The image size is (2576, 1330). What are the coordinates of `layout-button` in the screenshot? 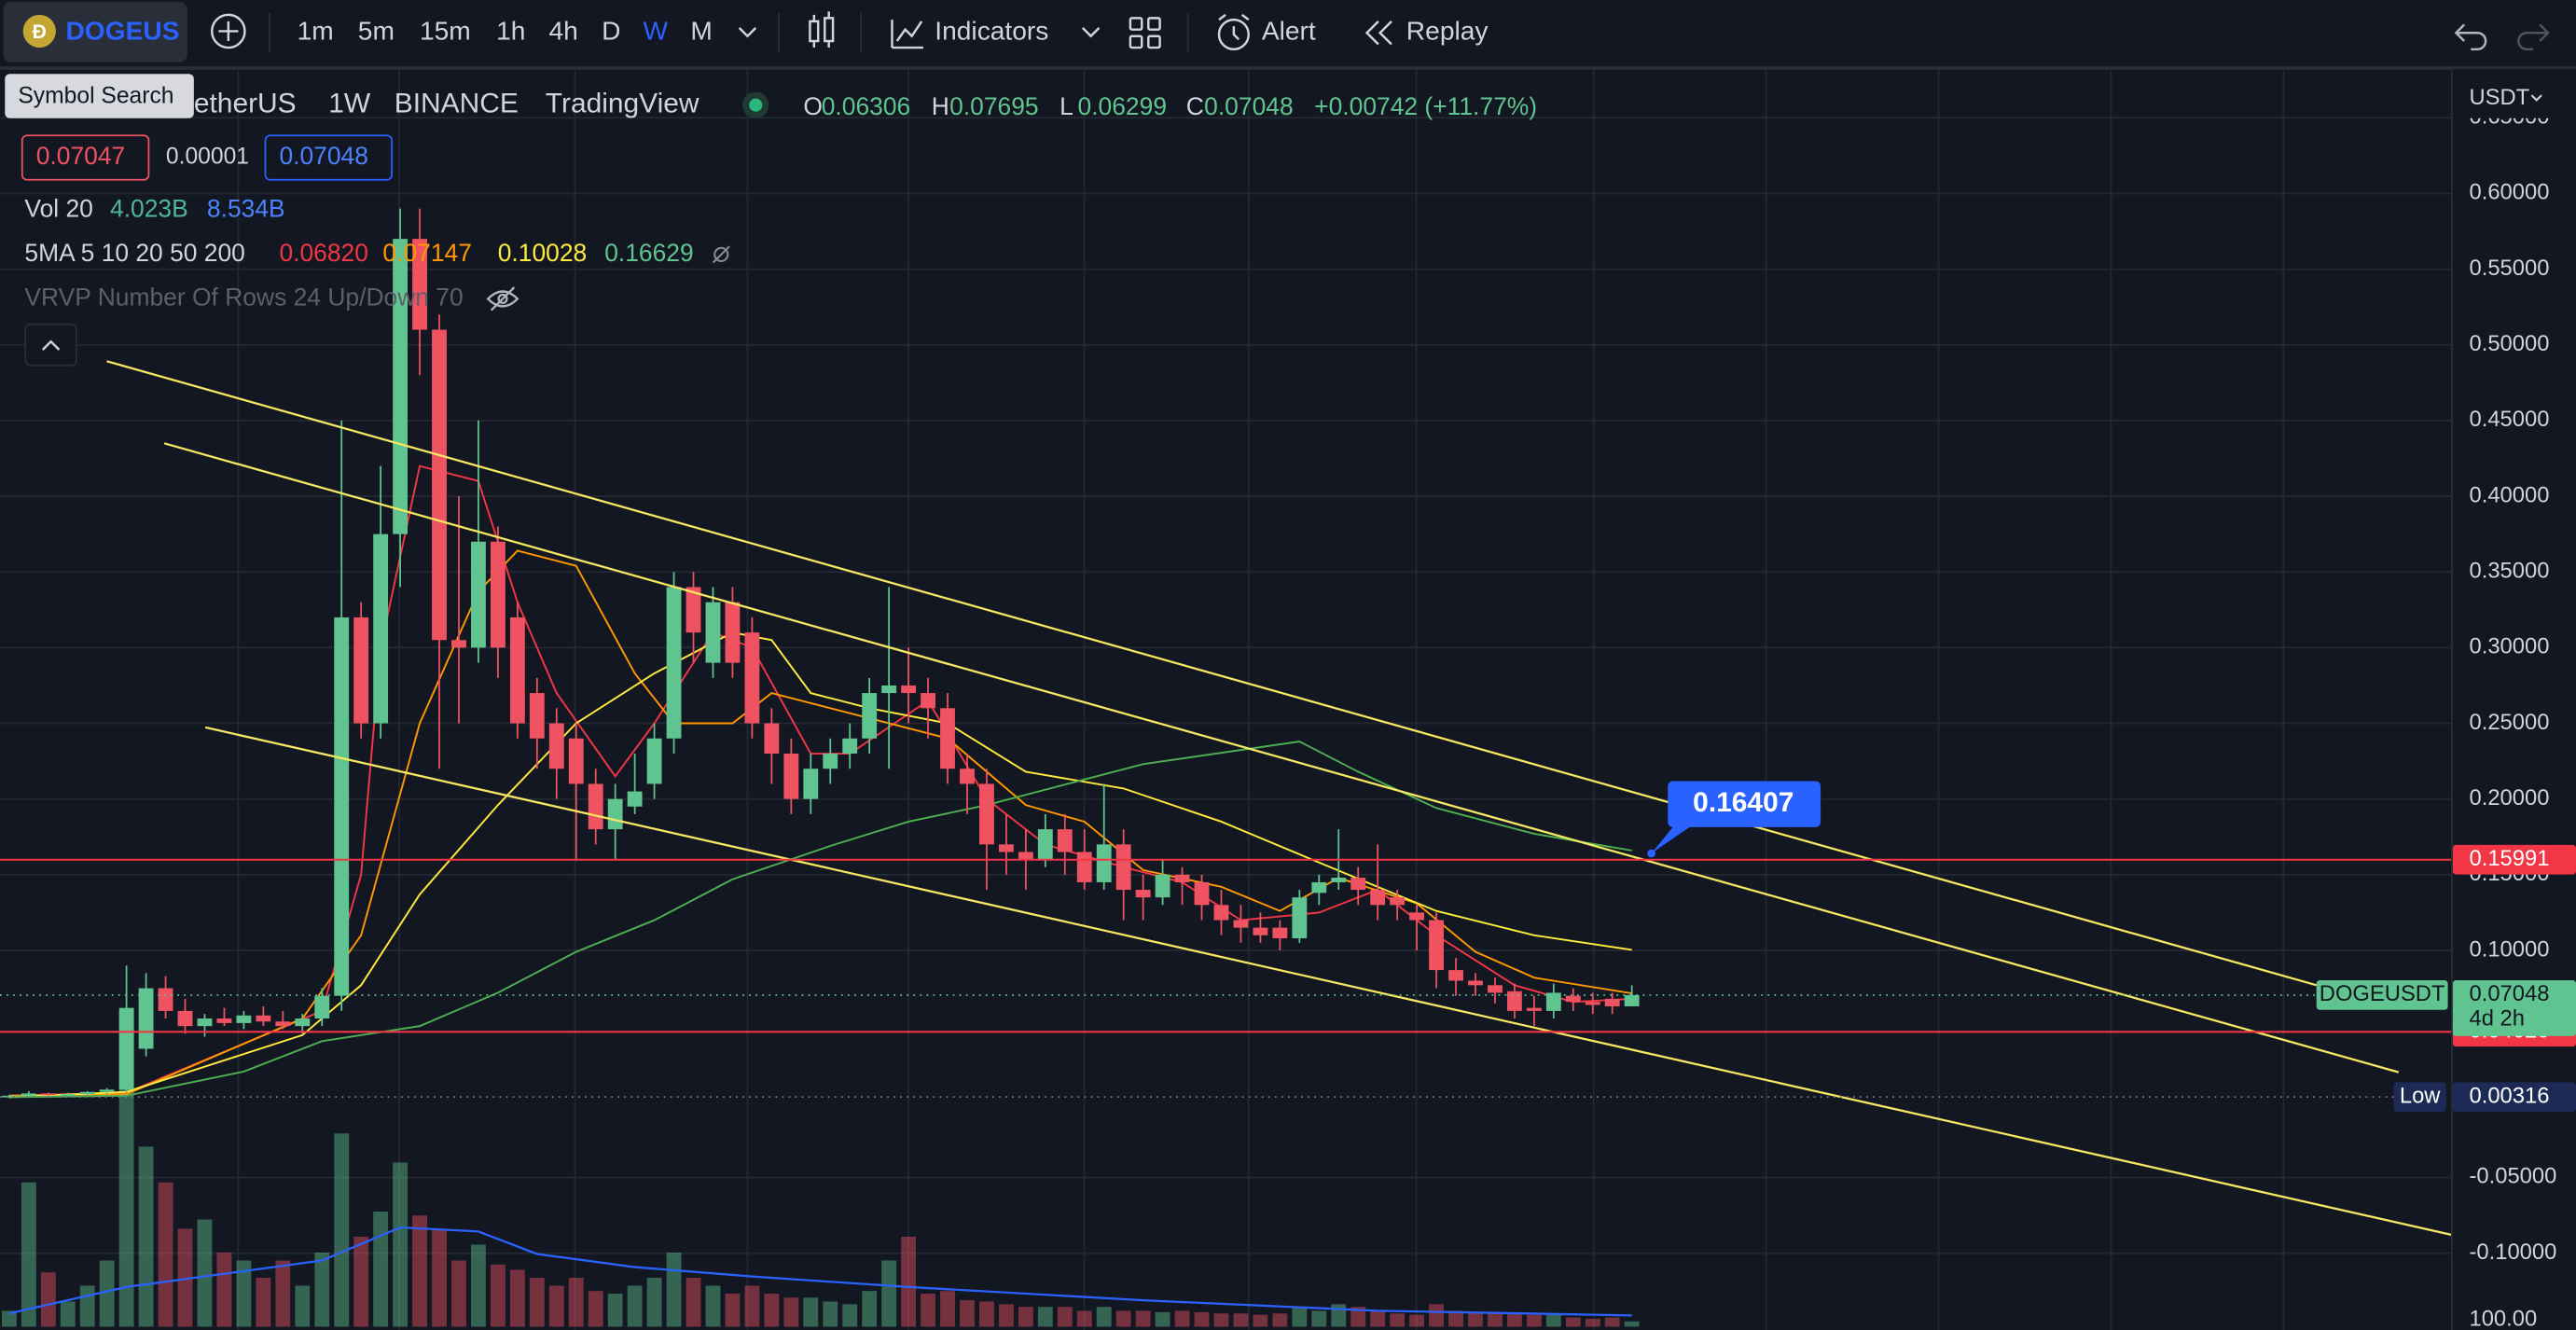 It's located at (1145, 33).